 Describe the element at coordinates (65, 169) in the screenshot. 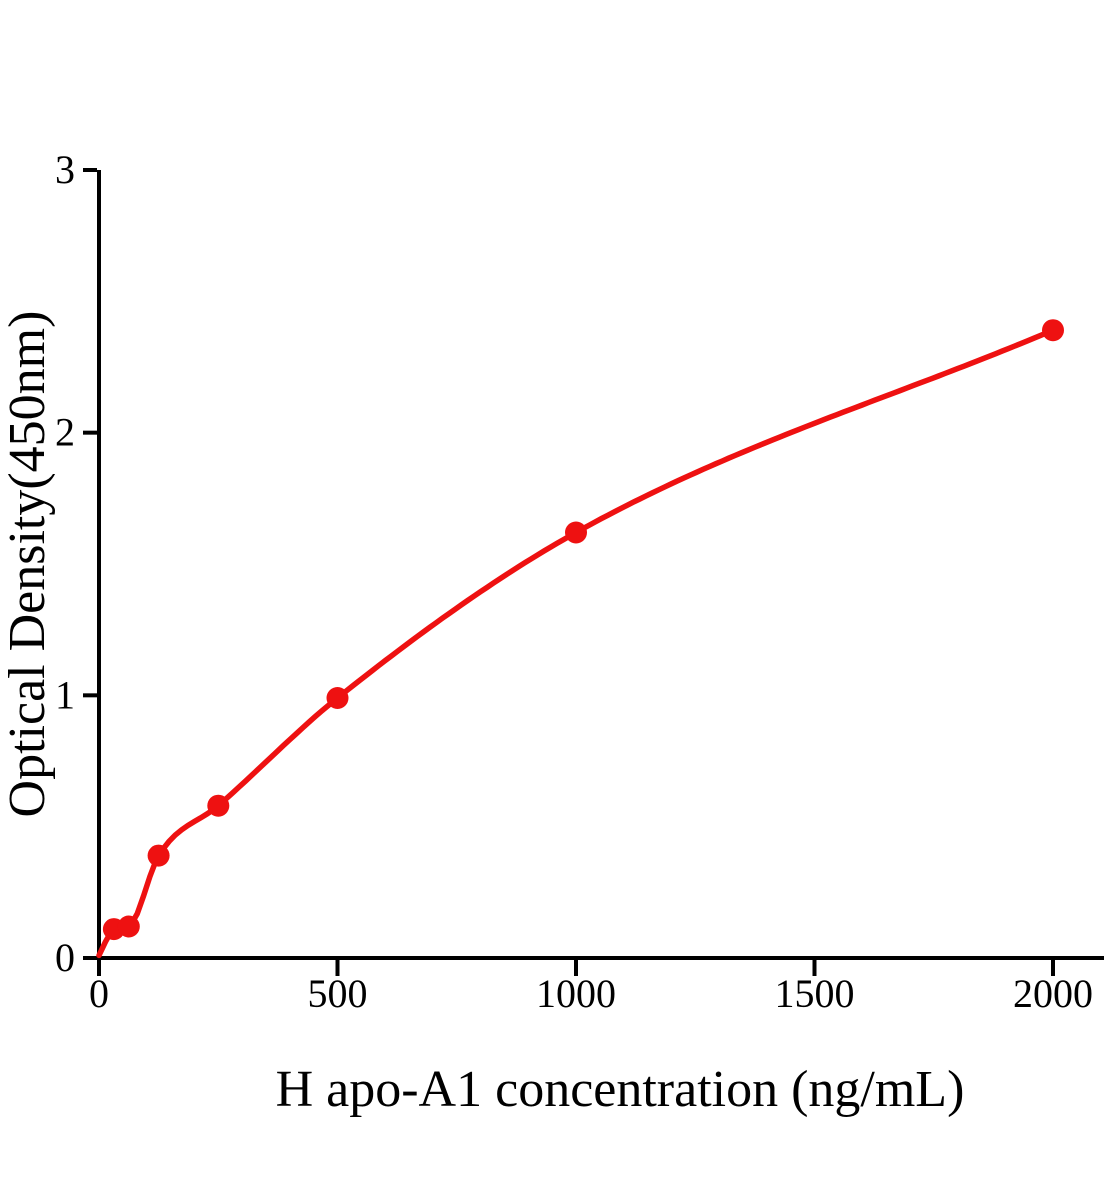

I see `y-tick-label: 3` at that location.